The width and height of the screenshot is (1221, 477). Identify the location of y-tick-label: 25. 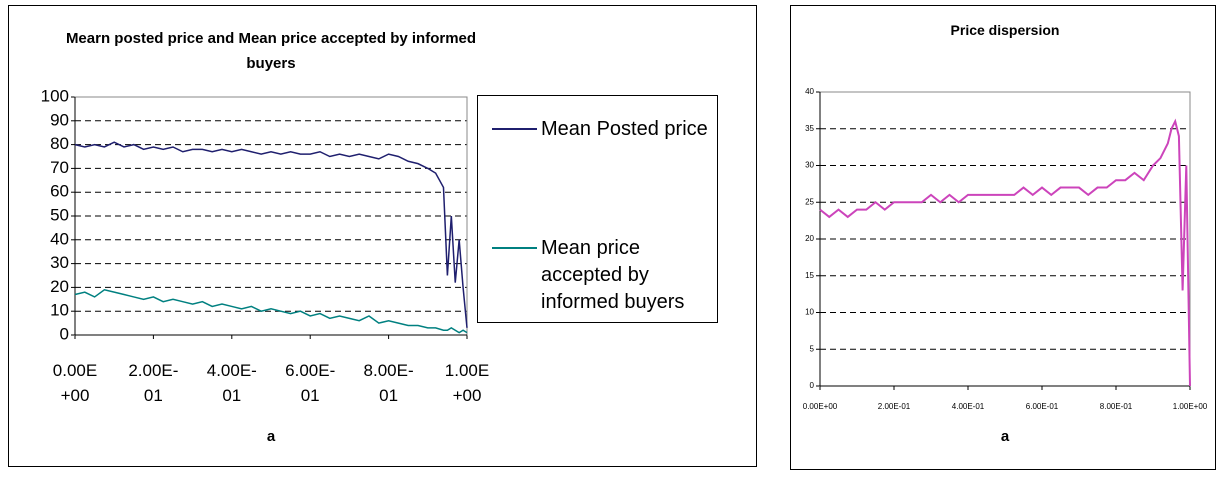
(809, 201).